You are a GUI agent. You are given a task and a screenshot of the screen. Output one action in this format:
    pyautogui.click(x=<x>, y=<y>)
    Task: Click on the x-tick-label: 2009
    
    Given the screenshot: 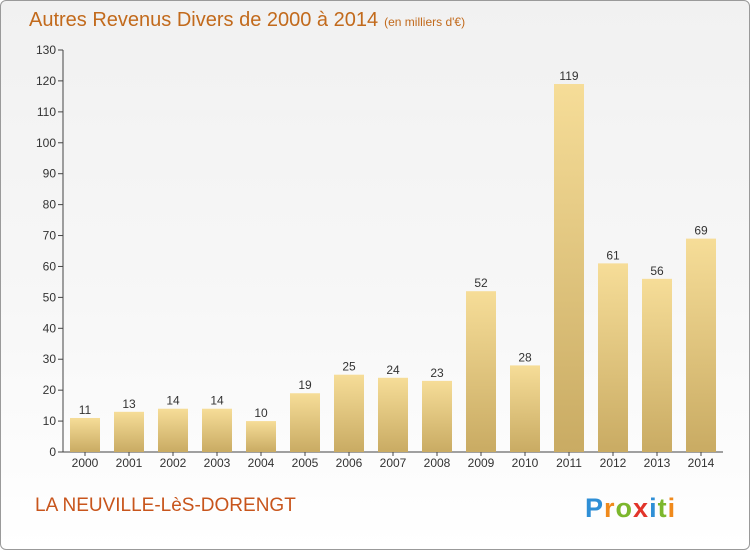 What is the action you would take?
    pyautogui.click(x=481, y=463)
    